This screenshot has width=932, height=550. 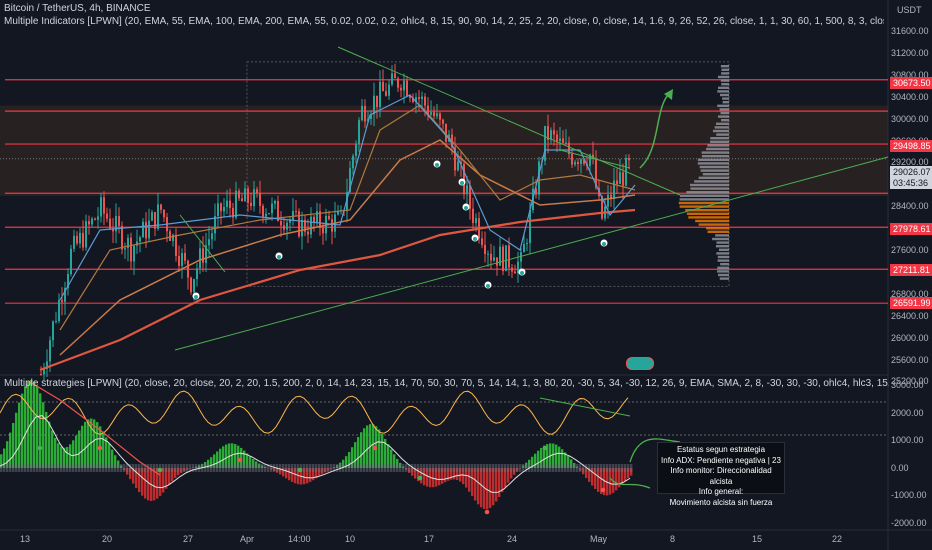 I want to click on symbol-title: Bitcoin / TetherUS, 4h, BINANCE, so click(x=77, y=8).